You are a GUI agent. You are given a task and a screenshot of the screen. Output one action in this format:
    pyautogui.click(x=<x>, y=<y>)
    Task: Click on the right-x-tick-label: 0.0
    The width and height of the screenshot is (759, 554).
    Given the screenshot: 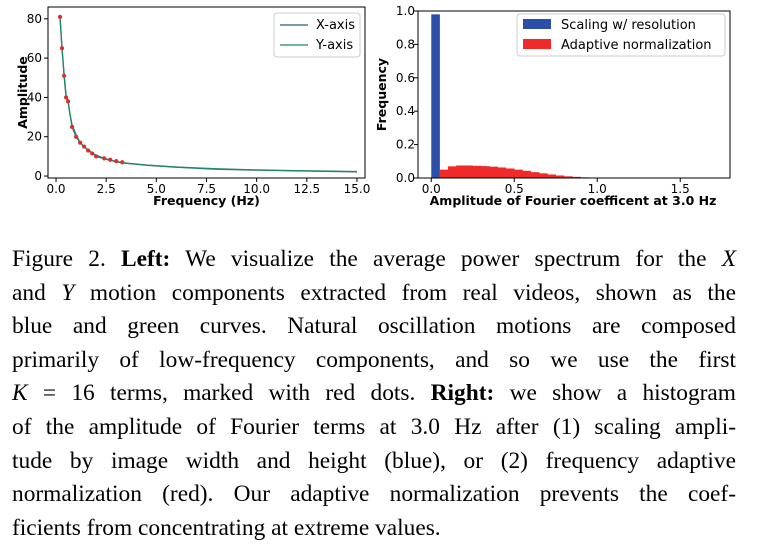 What is the action you would take?
    pyautogui.click(x=431, y=189)
    